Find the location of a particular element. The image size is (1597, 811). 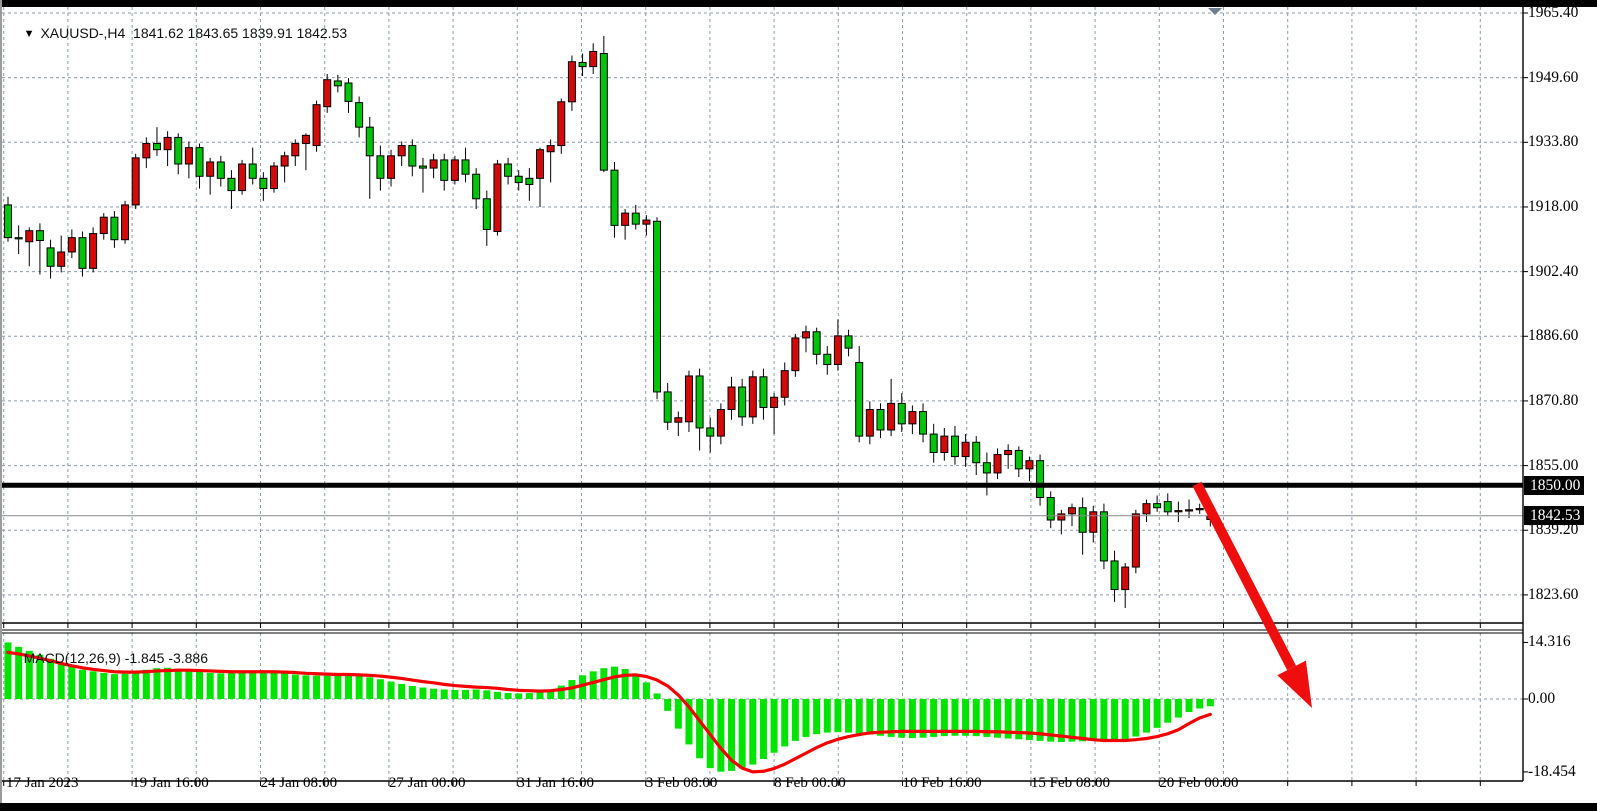

time-axis-label: 24 Jan 08:00 is located at coordinates (299, 783).